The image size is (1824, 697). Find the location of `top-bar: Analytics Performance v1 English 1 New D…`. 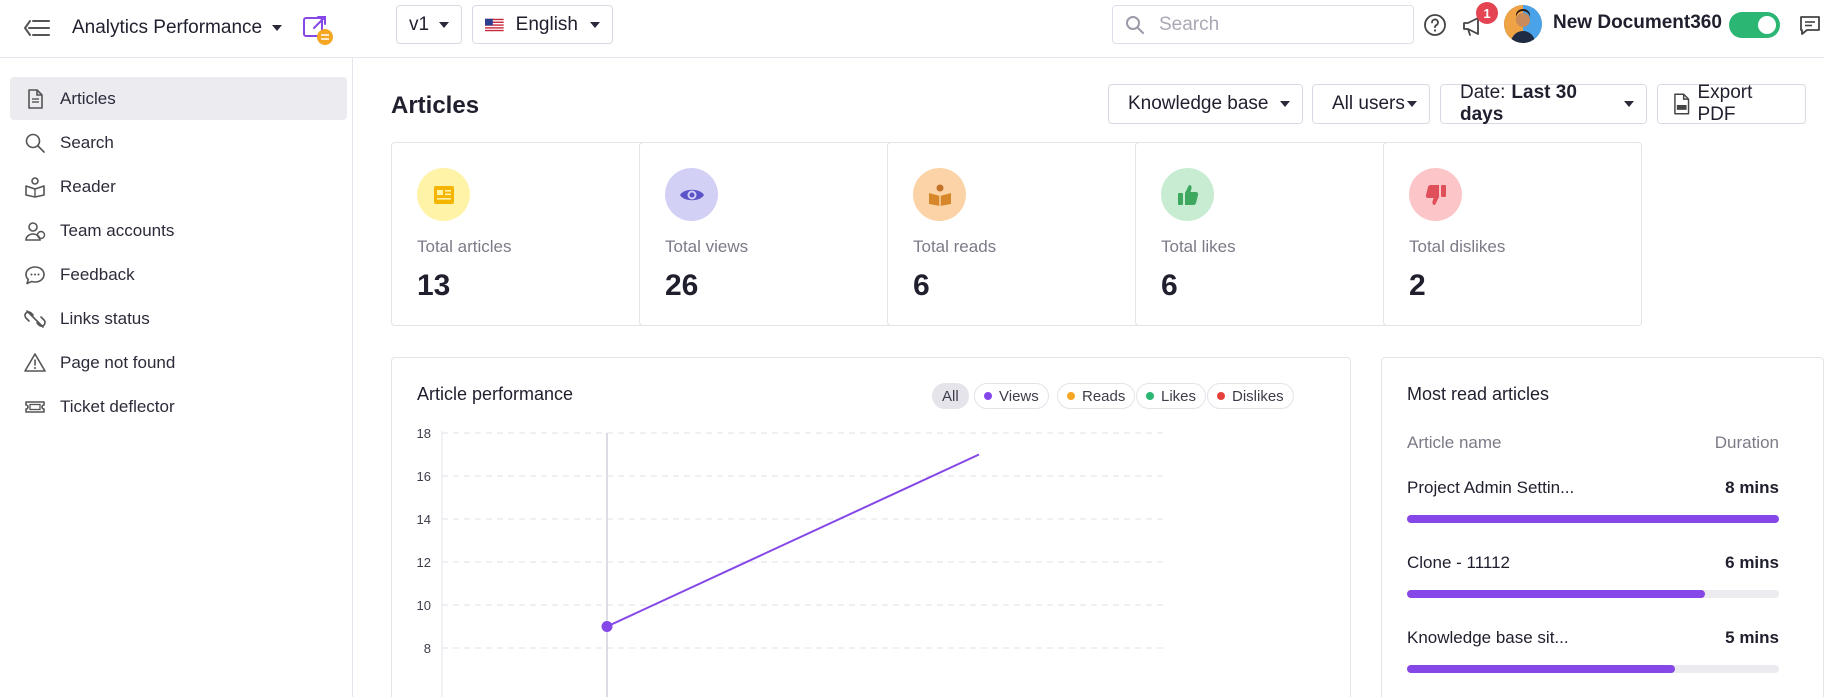

top-bar: Analytics Performance v1 English 1 New D… is located at coordinates (912, 29).